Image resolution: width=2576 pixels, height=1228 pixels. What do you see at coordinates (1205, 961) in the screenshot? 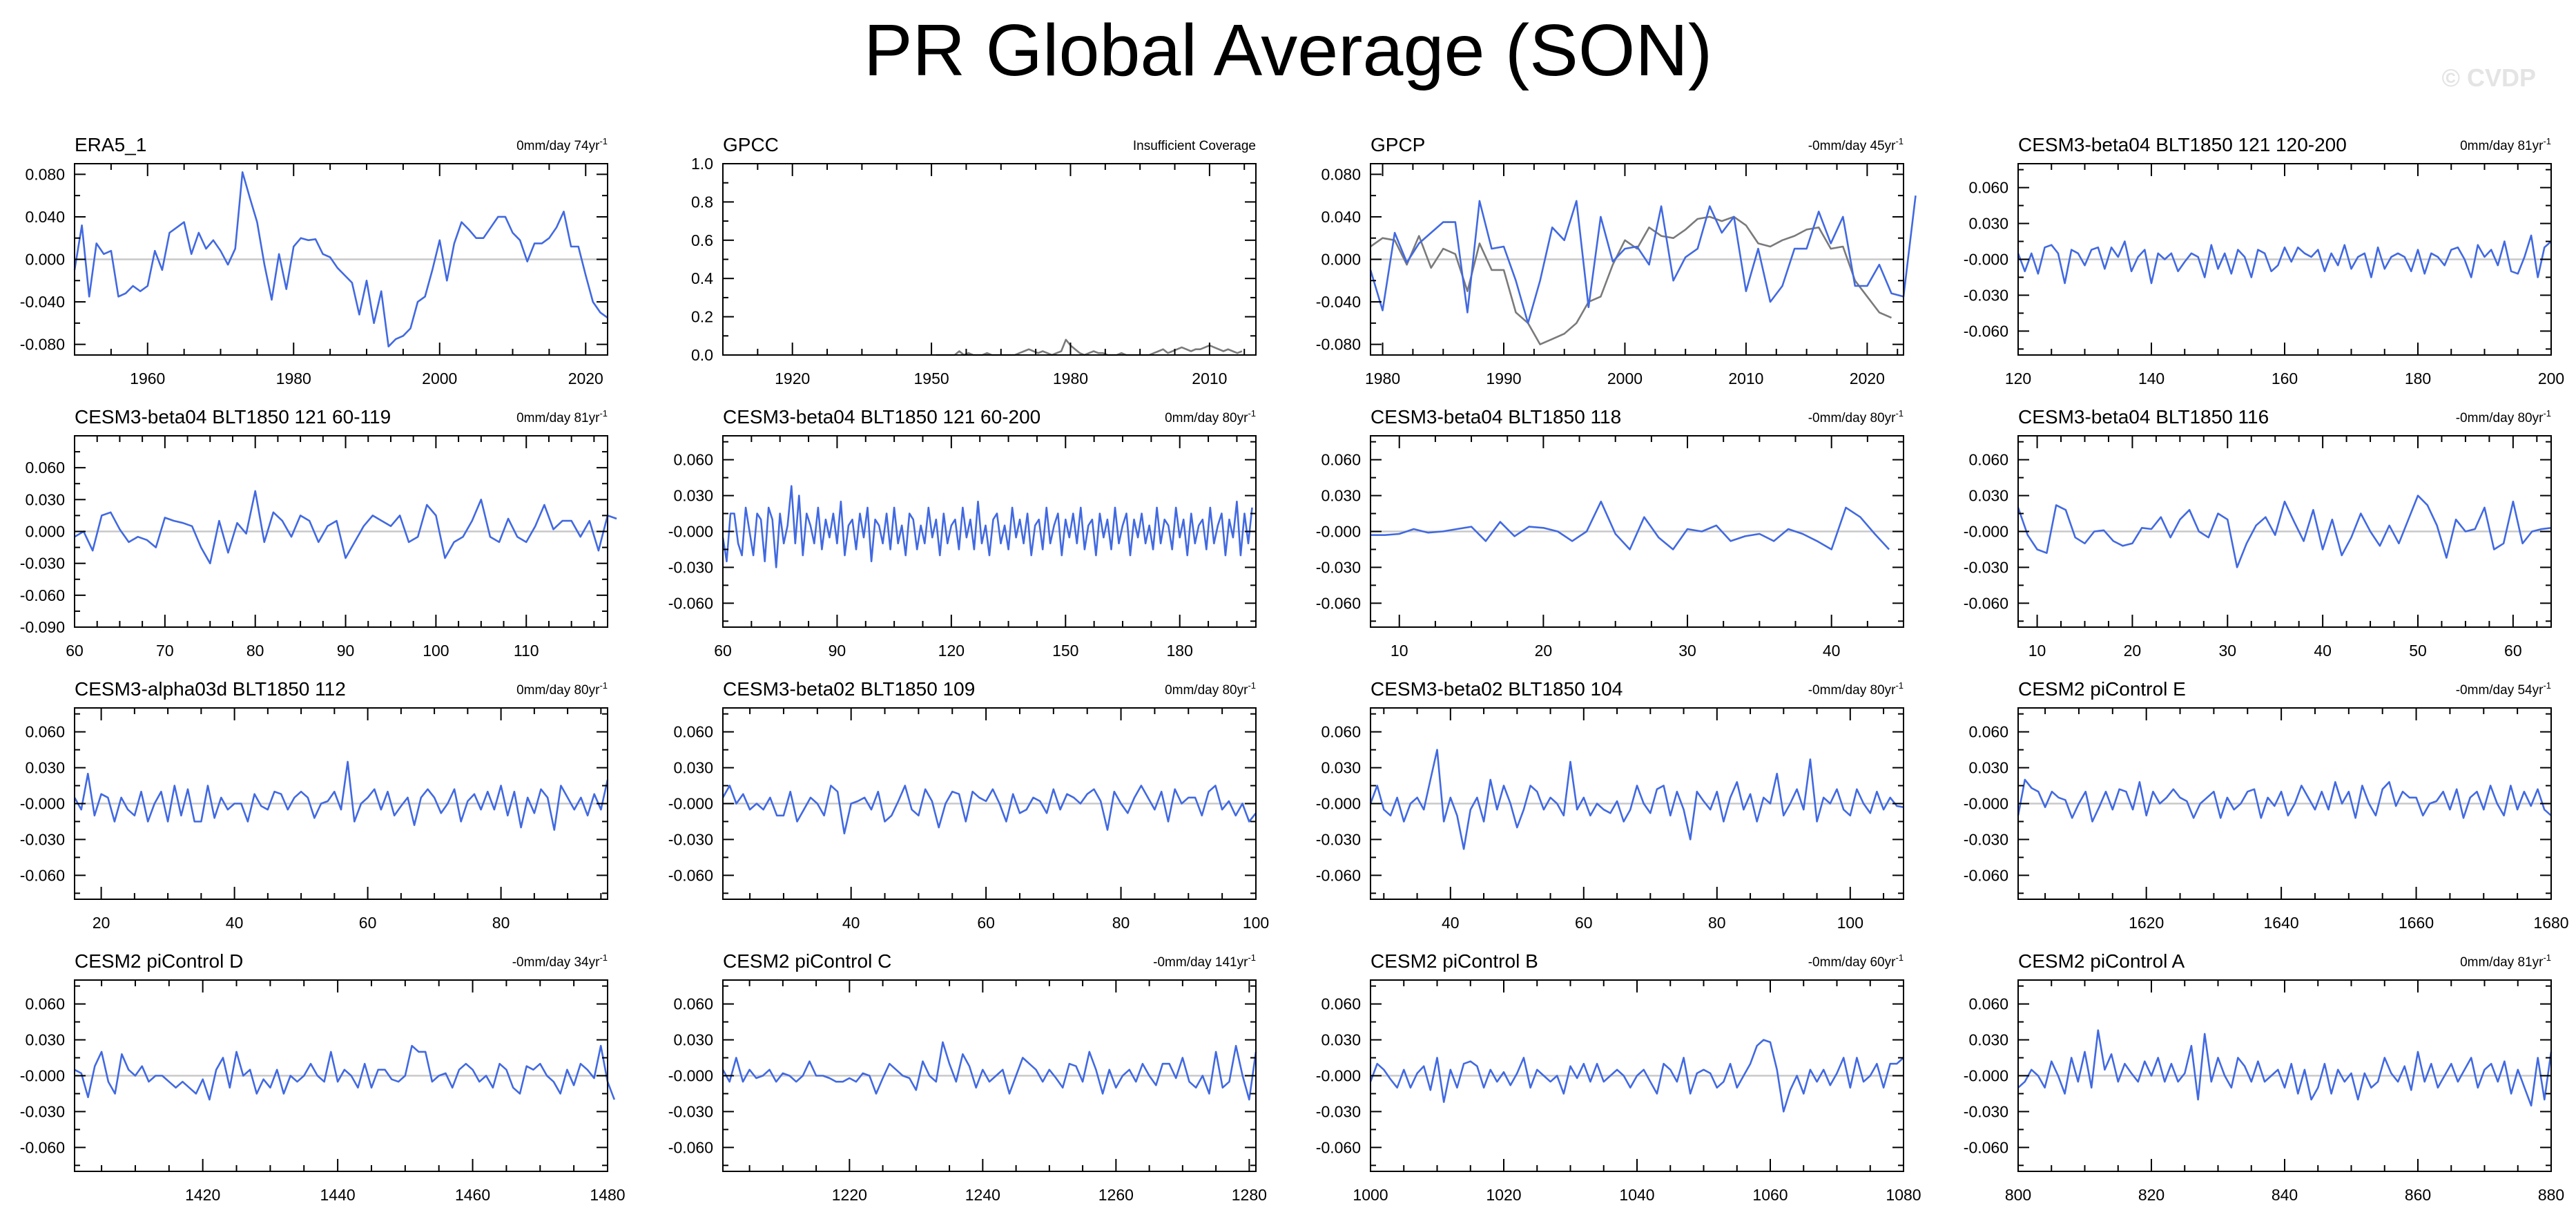
I see `trend-label: -0mm/day 141yr-1` at bounding box center [1205, 961].